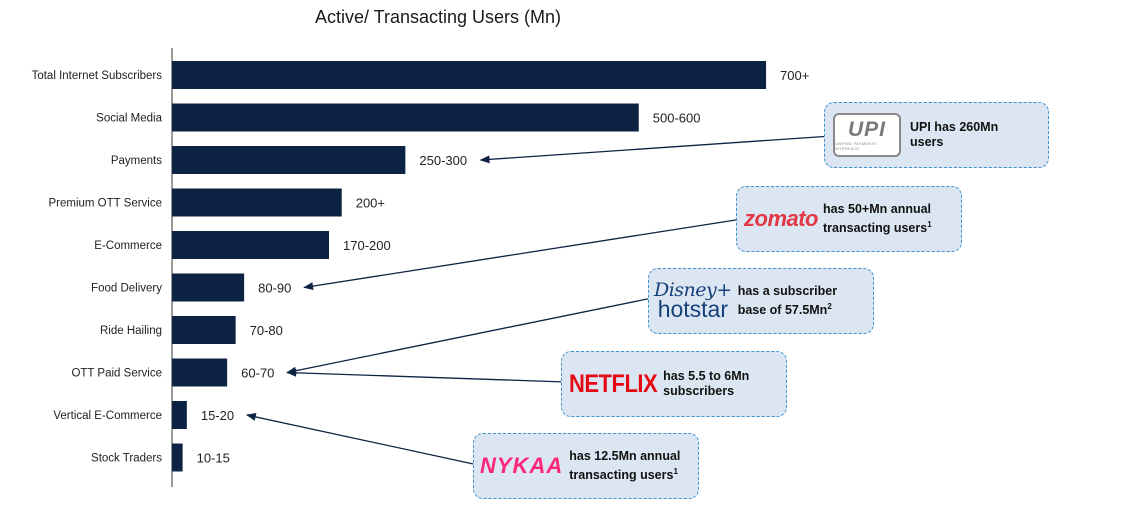 The width and height of the screenshot is (1128, 517). Describe the element at coordinates (126, 289) in the screenshot. I see `category-label-food-delivery: Food Delivery` at that location.